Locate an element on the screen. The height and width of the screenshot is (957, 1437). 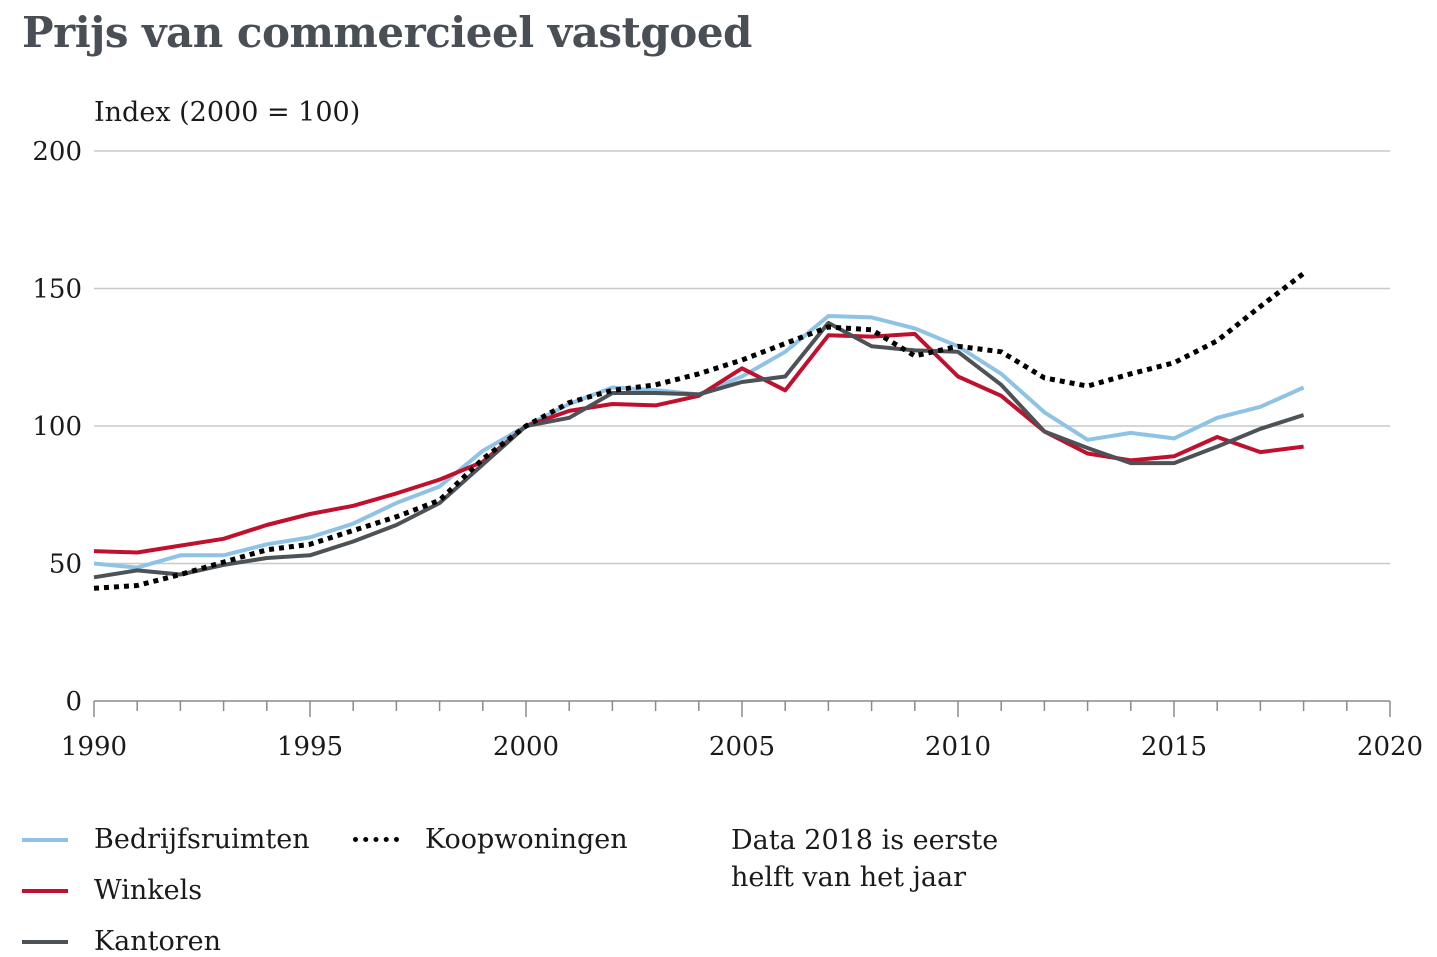
x-tick-label: 1990 is located at coordinates (94, 747).